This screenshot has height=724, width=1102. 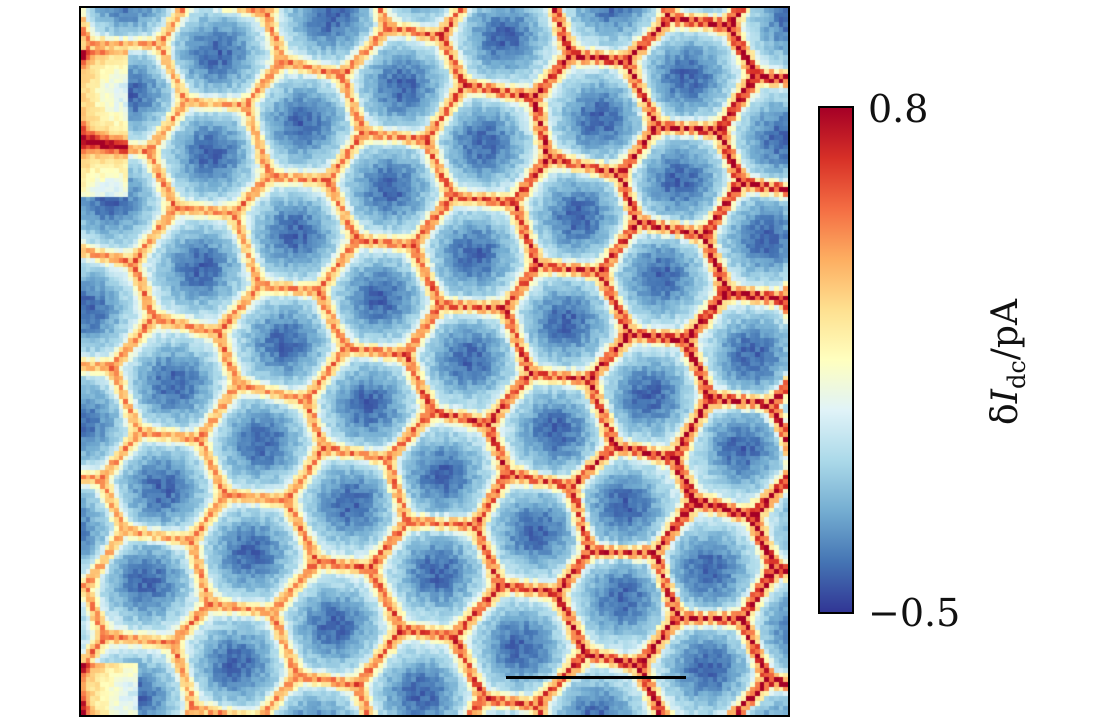 What do you see at coordinates (1005, 330) in the screenshot?
I see `colorbar-label-suffix: /pA` at bounding box center [1005, 330].